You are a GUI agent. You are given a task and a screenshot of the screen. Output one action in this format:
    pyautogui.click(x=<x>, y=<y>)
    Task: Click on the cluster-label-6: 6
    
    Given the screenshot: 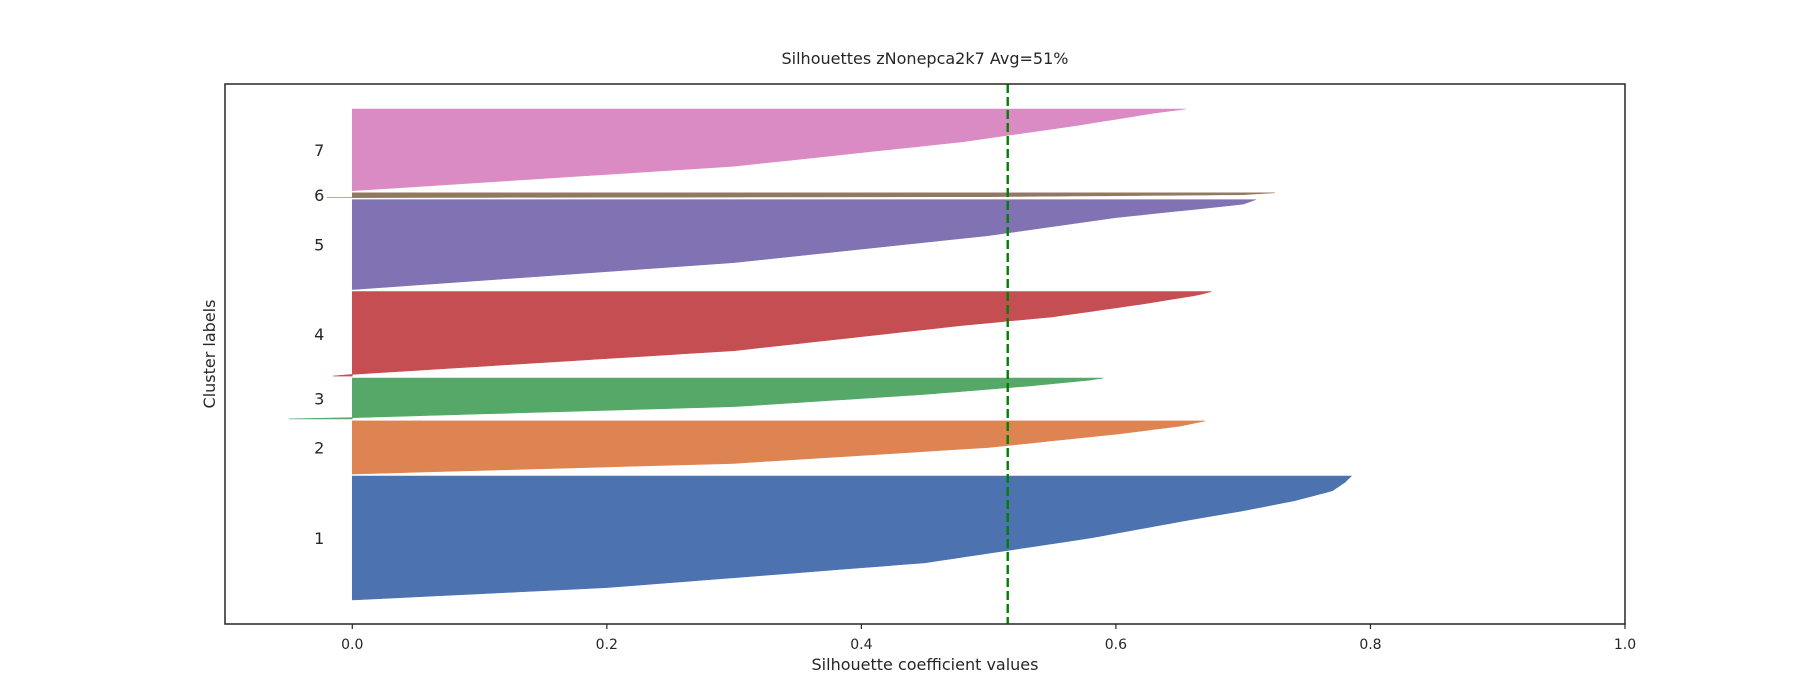 What is the action you would take?
    pyautogui.click(x=319, y=195)
    